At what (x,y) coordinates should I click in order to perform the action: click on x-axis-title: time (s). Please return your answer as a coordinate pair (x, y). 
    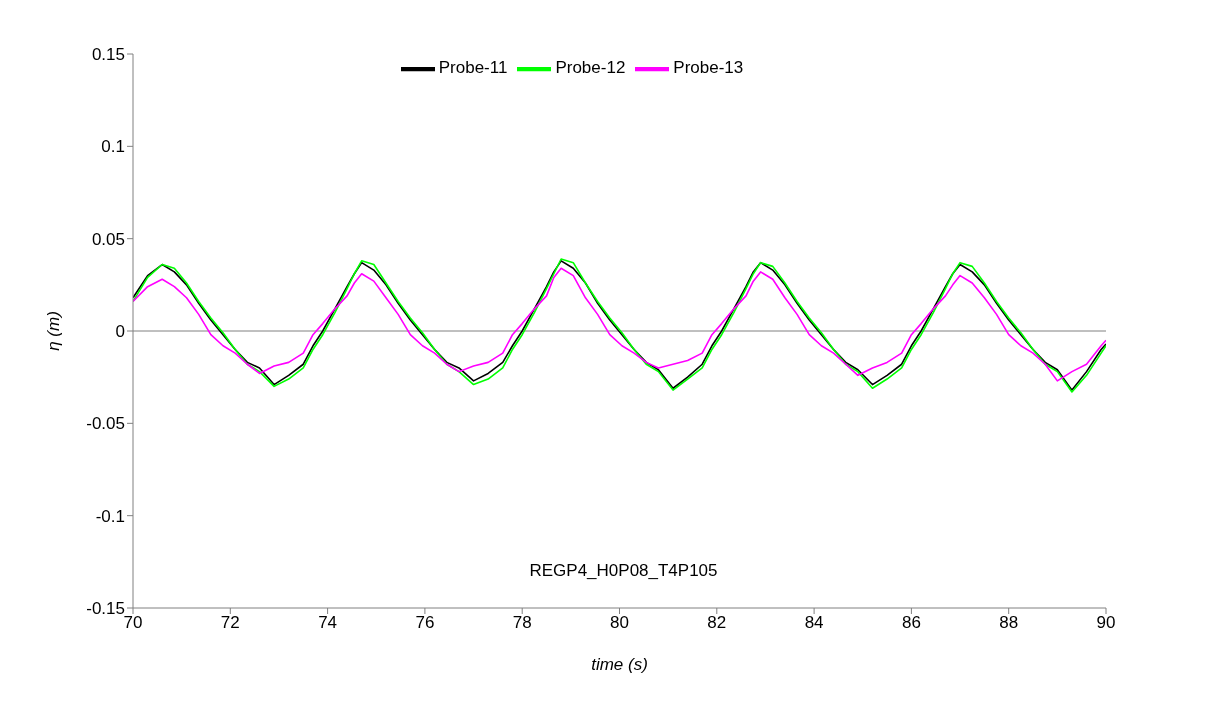
    Looking at the image, I should click on (619, 664).